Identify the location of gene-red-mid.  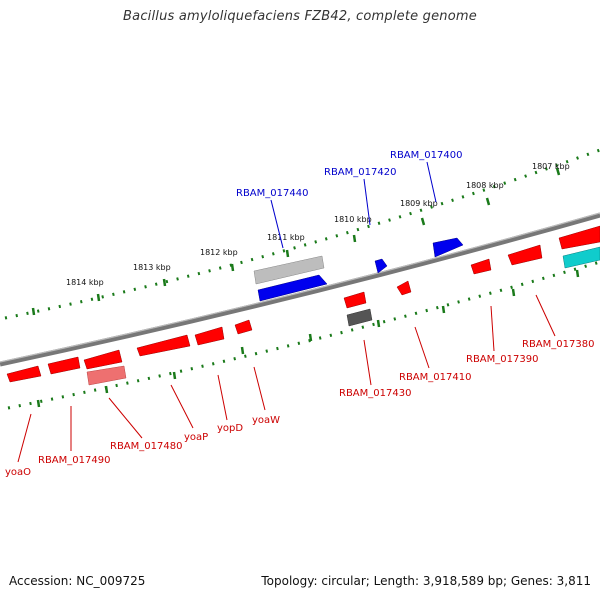
(355, 300).